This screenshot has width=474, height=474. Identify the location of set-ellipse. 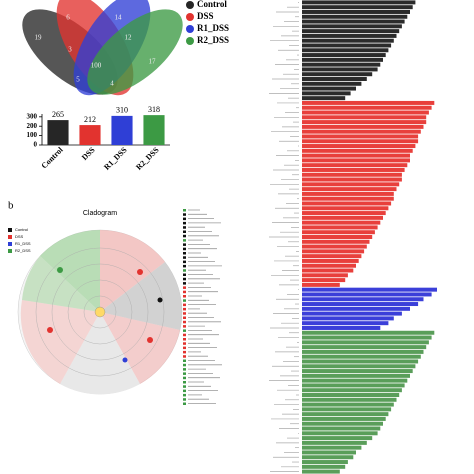
(135, 52).